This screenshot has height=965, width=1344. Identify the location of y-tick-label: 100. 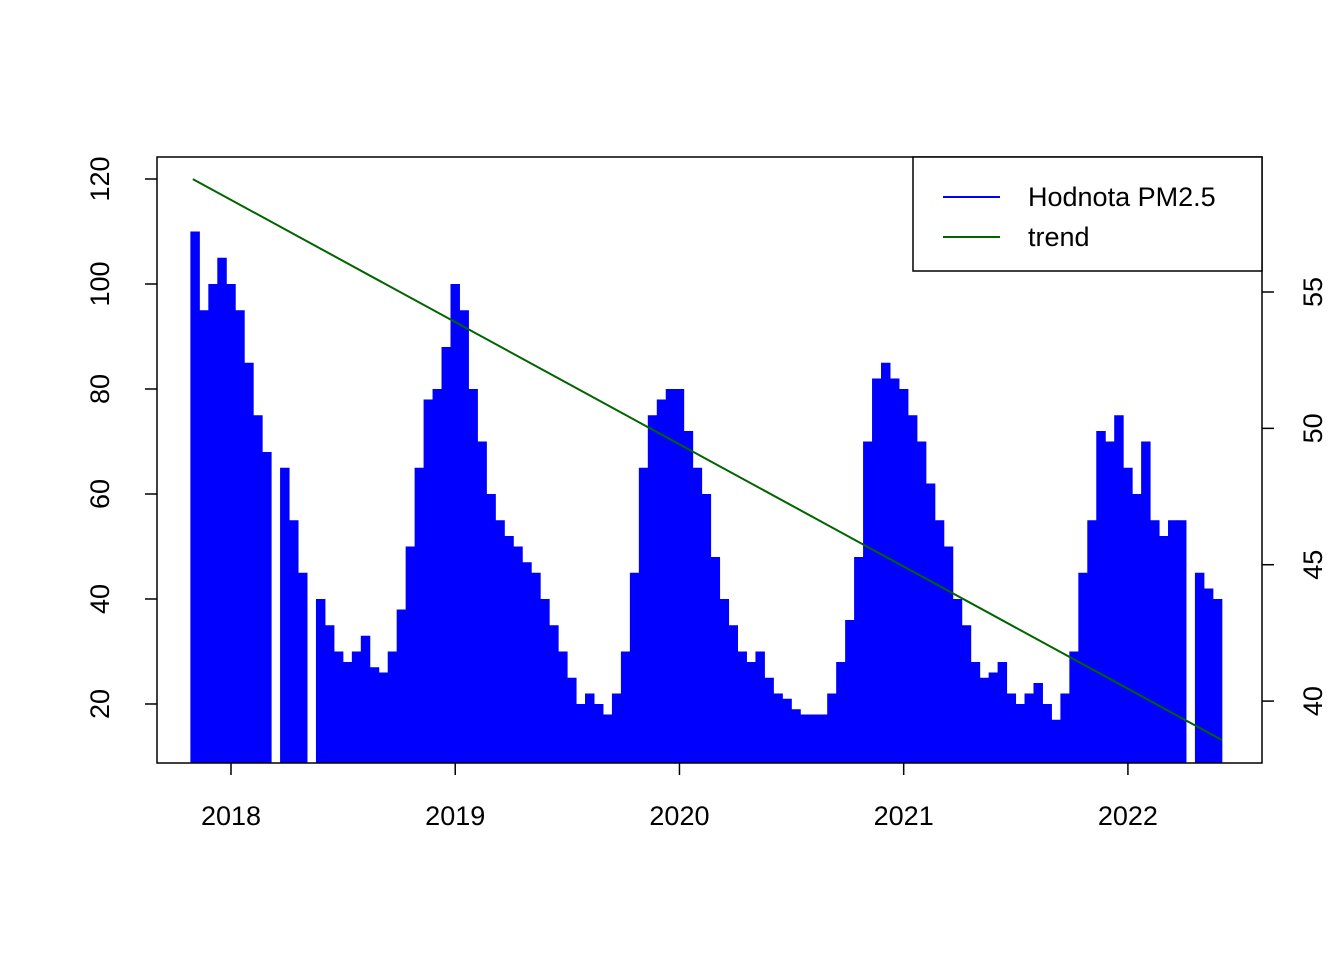
(100, 283).